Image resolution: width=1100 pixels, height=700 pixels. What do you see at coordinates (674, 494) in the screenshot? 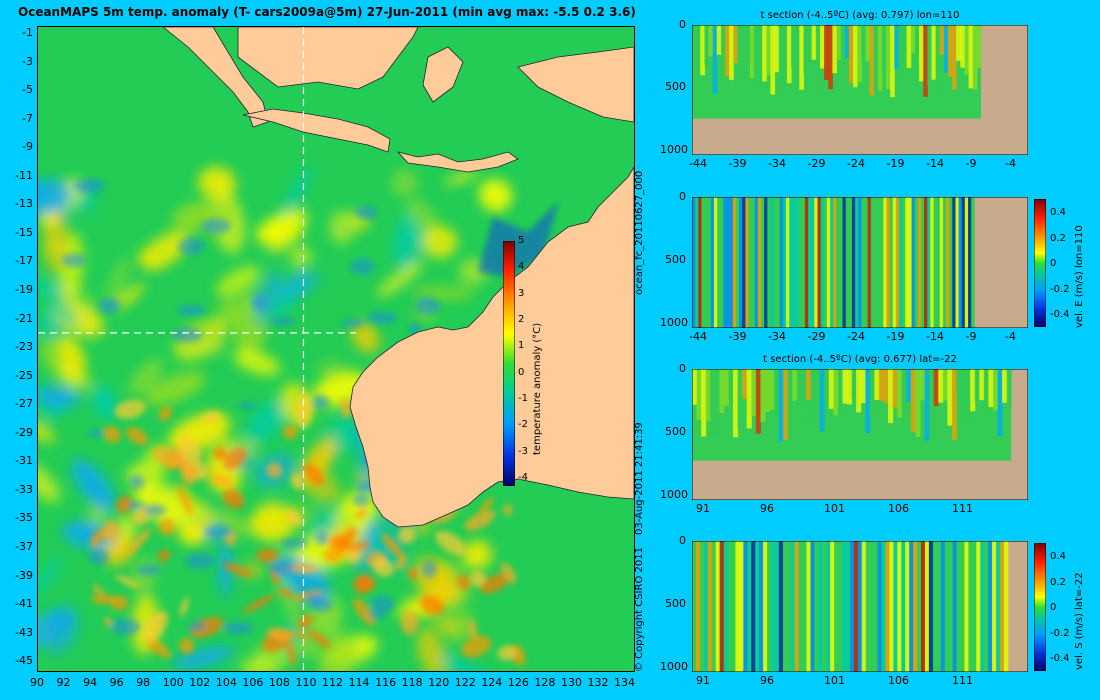
I see `p3-y-tick: 1000` at bounding box center [674, 494].